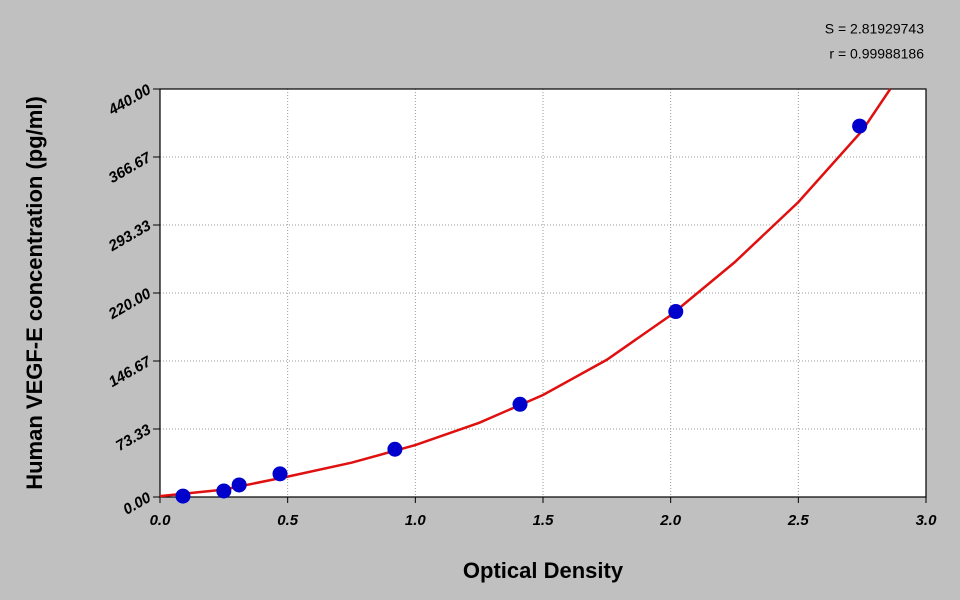  I want to click on x-tick-label: 3.0, so click(927, 520).